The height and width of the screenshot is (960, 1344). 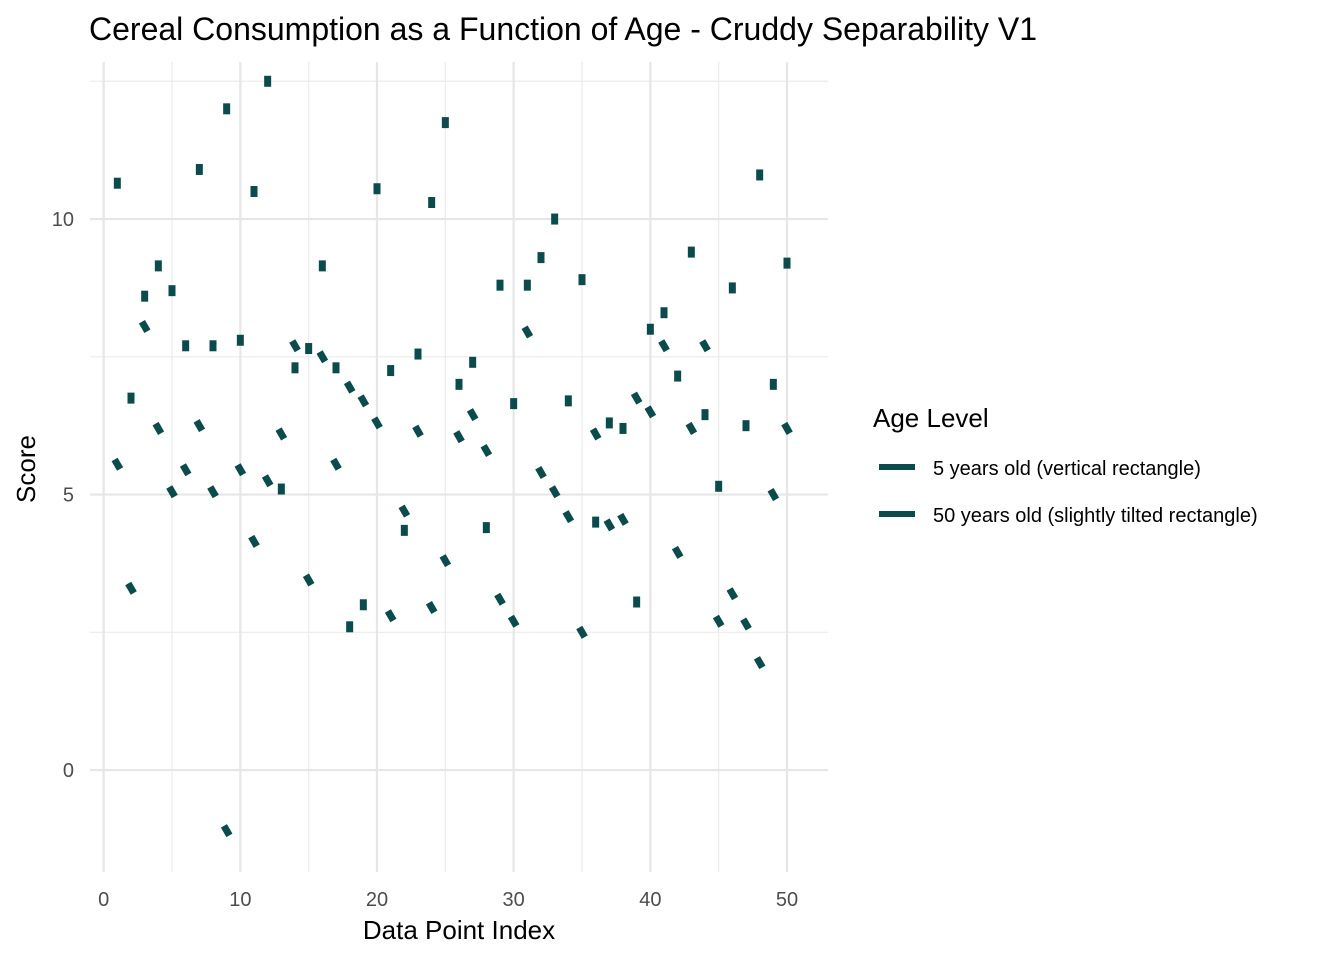 What do you see at coordinates (68, 771) in the screenshot?
I see `y-tick-label: 0` at bounding box center [68, 771].